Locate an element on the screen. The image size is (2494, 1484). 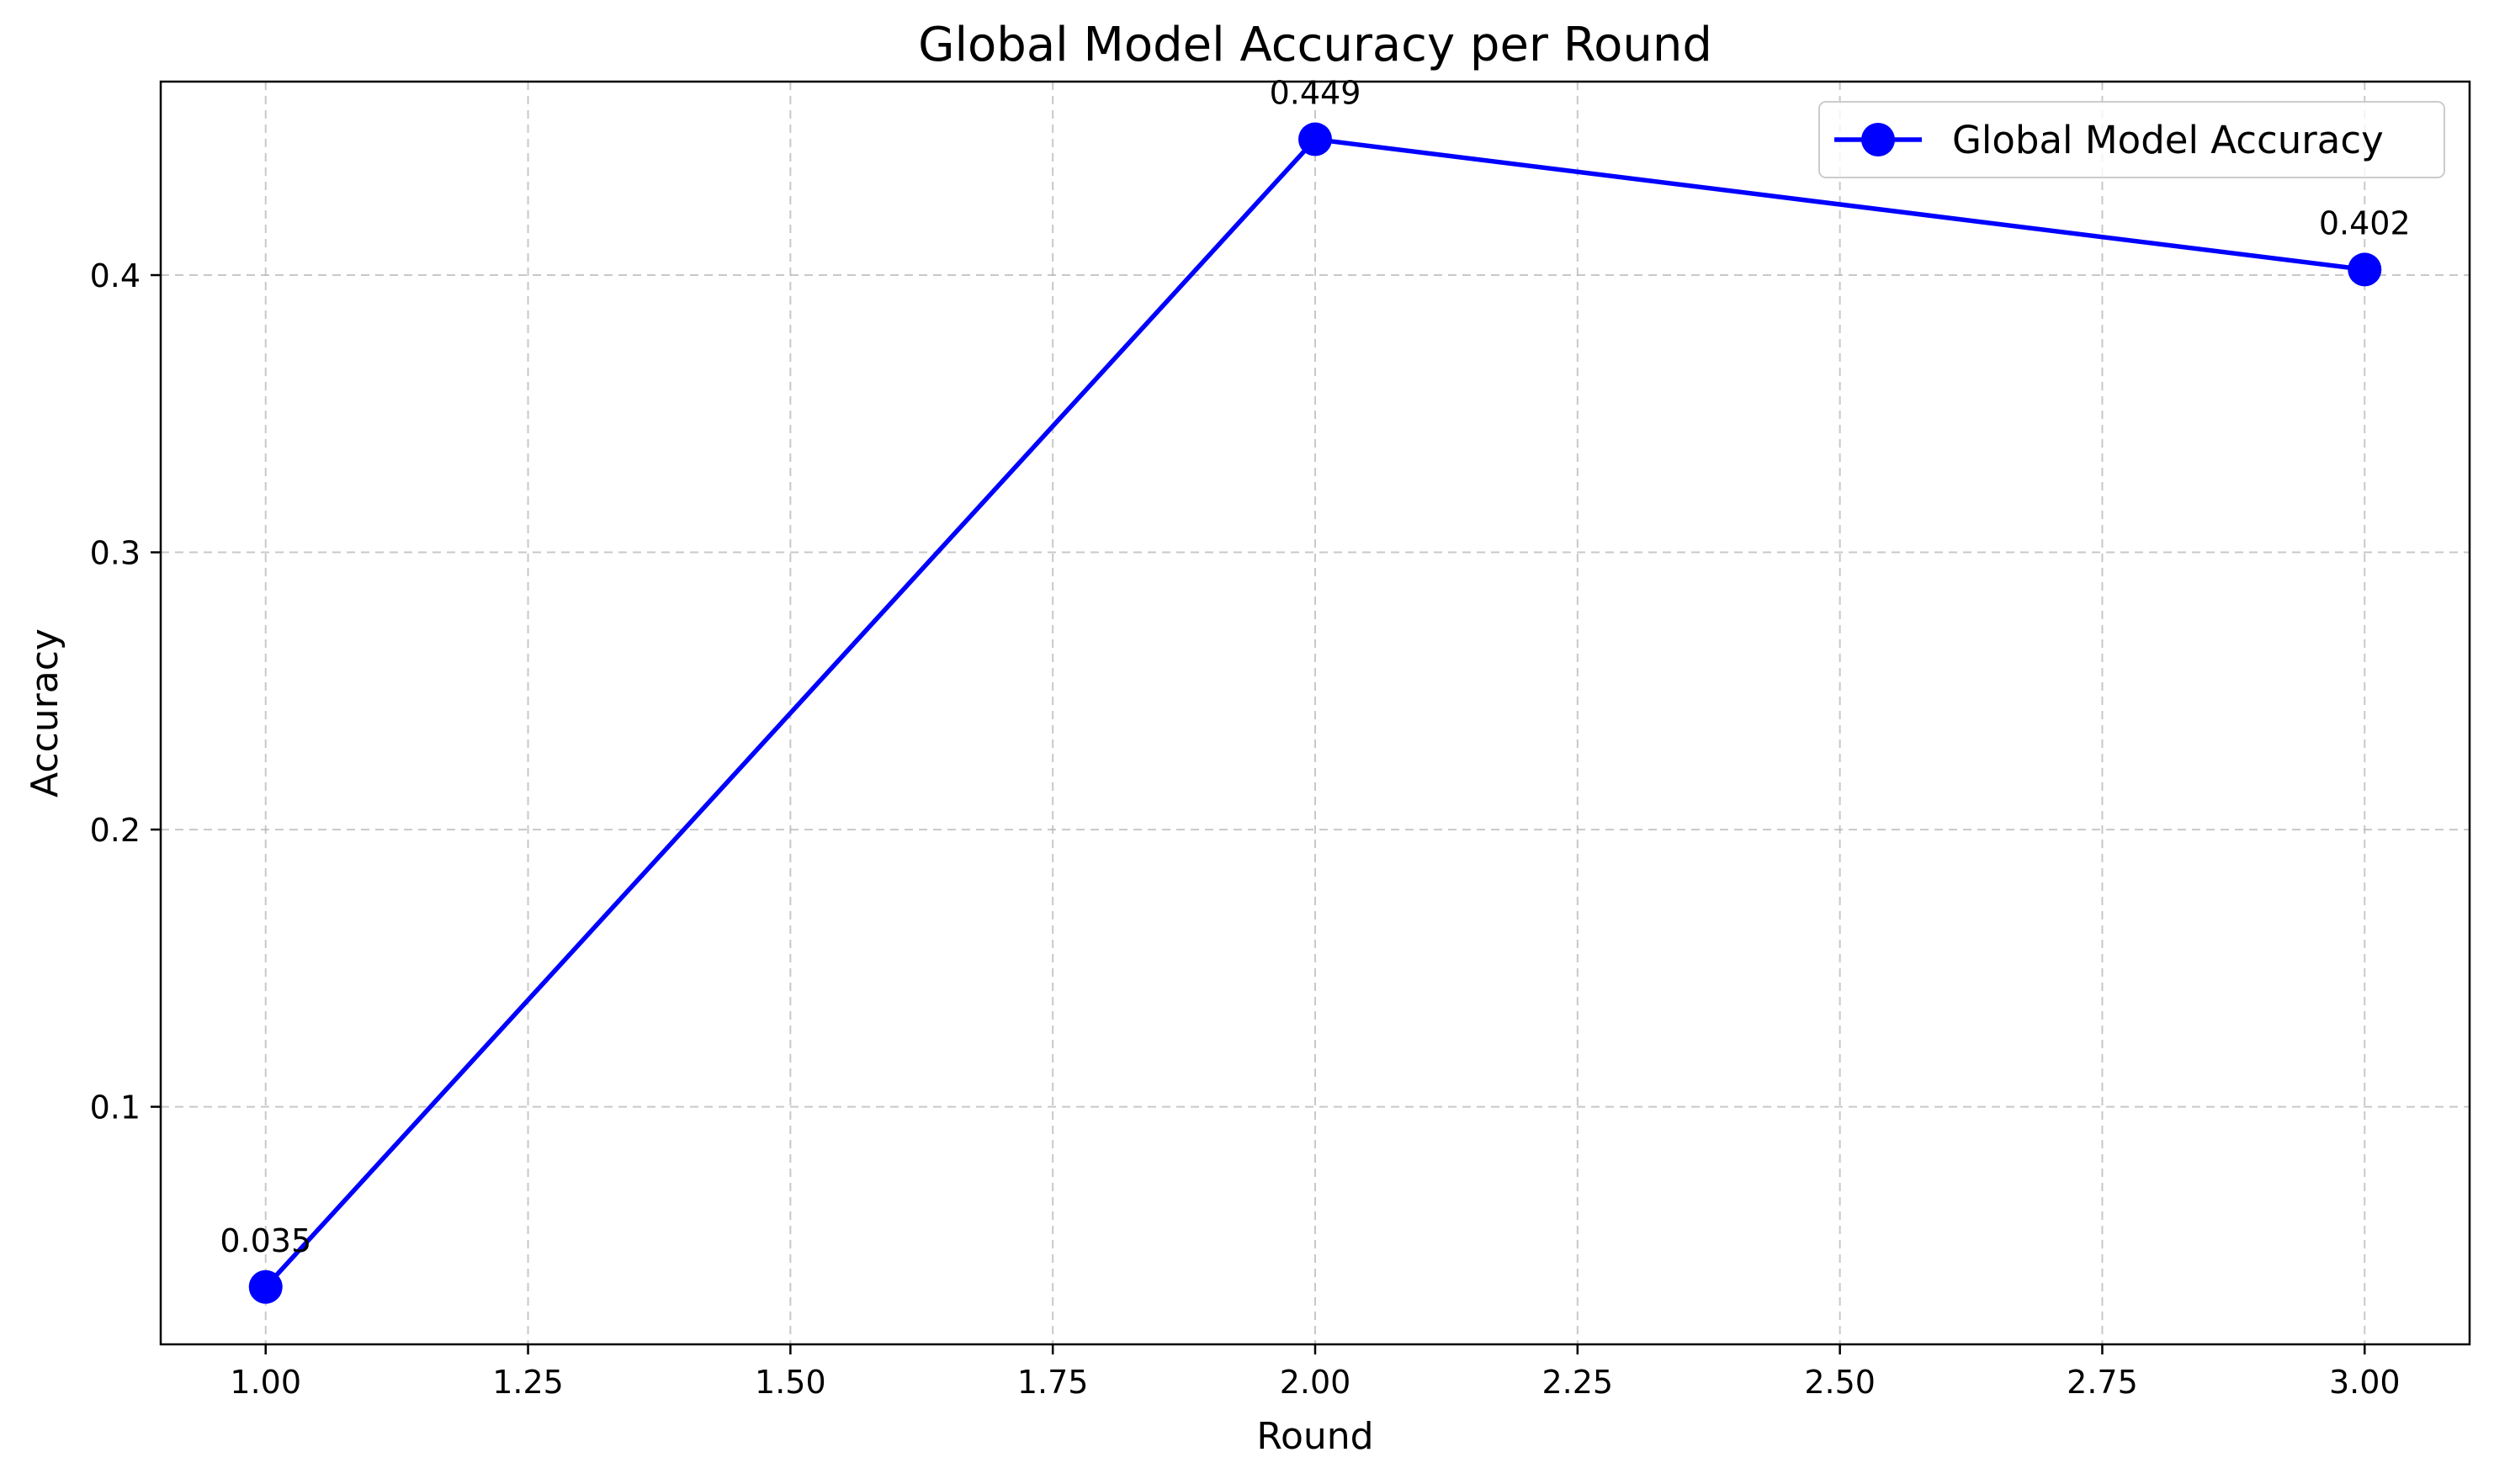
x-tick-label: 1.50 is located at coordinates (791, 1382).